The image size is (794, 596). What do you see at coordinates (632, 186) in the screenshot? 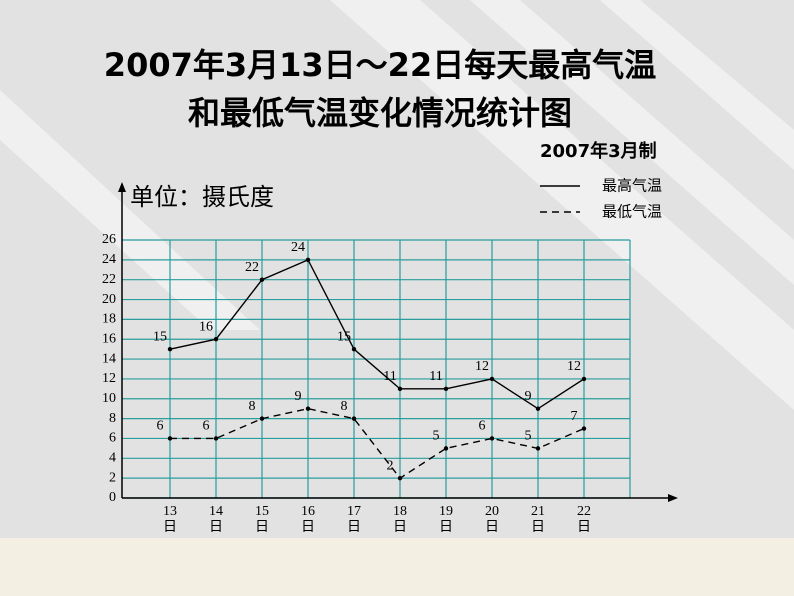
I see `legend-label: 最高气温` at bounding box center [632, 186].